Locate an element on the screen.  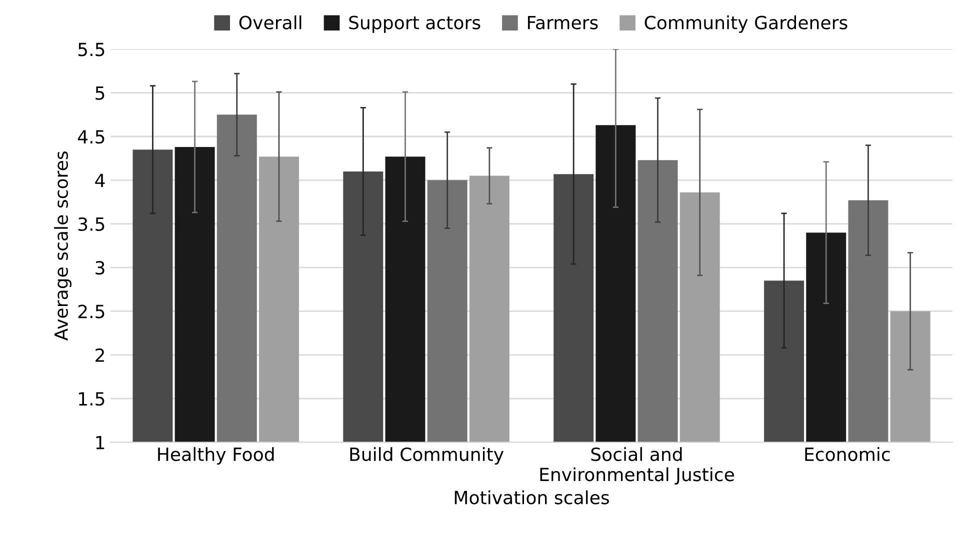
legend-label: Support actors is located at coordinates (414, 24).